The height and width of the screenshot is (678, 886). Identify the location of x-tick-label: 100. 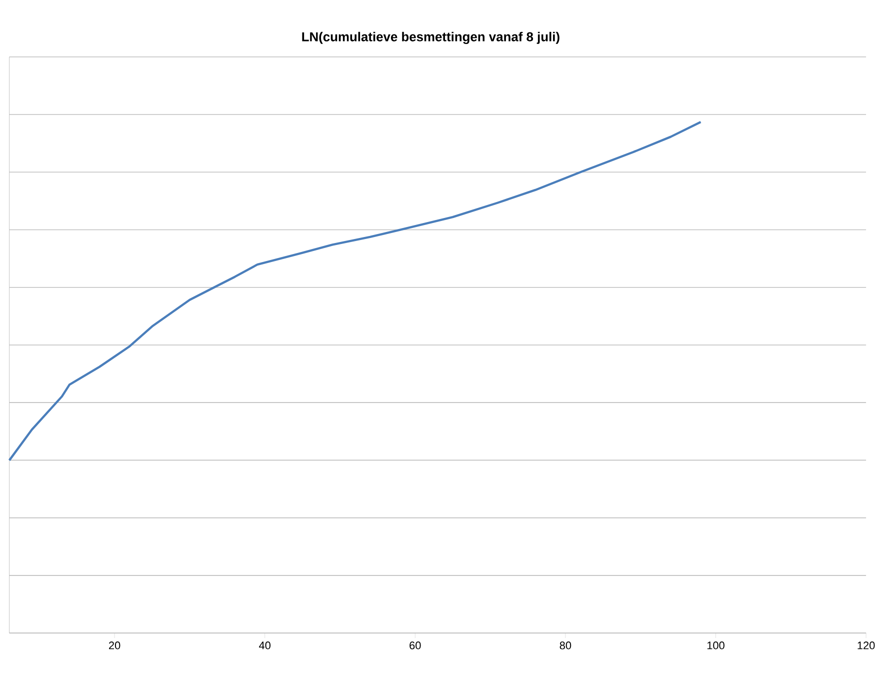
(715, 646).